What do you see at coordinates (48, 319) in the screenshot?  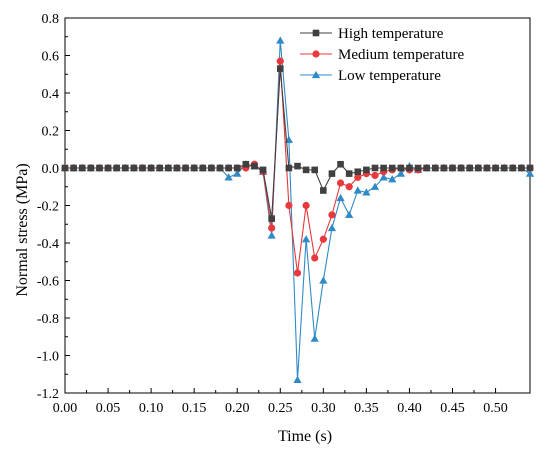 I see `y-tick-label: -0.8` at bounding box center [48, 319].